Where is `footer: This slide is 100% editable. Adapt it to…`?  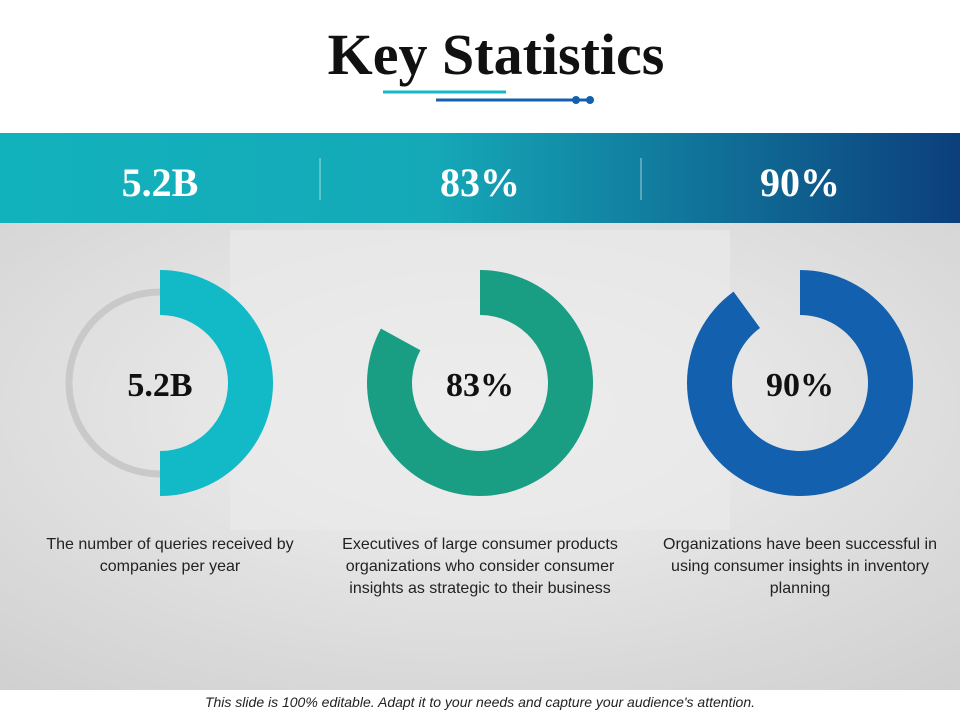 footer: This slide is 100% editable. Adapt it to… is located at coordinates (480, 702).